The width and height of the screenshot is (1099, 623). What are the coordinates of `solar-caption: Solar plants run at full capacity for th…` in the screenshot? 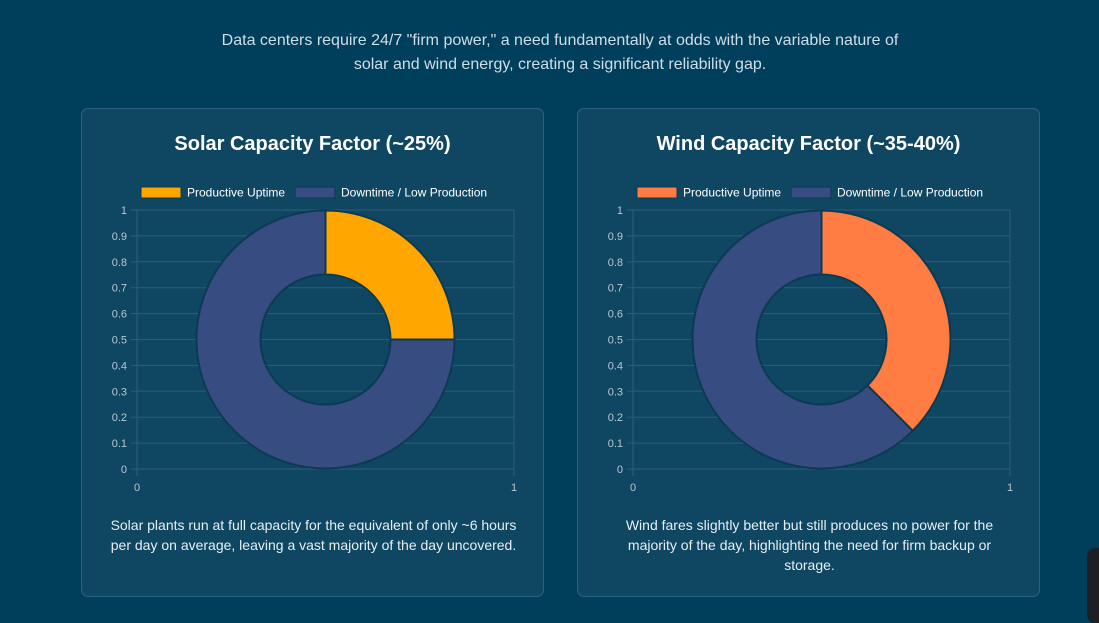 It's located at (313, 535).